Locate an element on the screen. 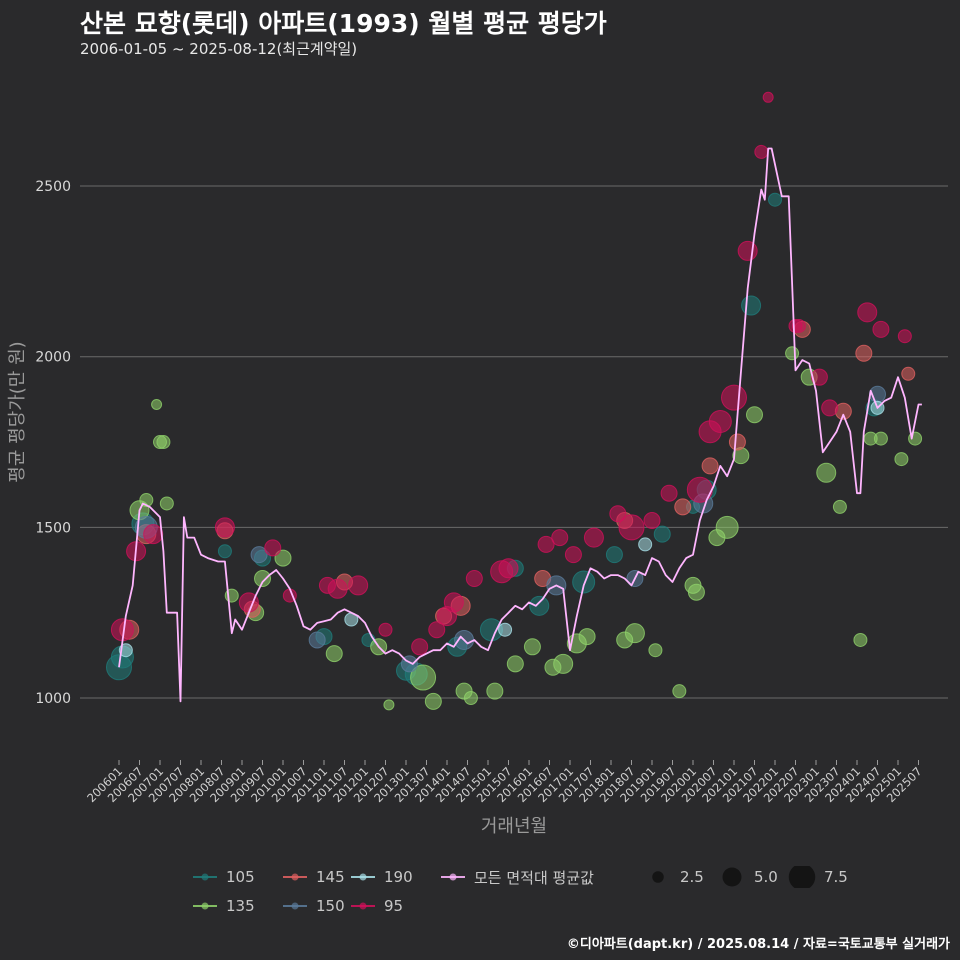  legend-size-item: 7.5 is located at coordinates (818, 877).